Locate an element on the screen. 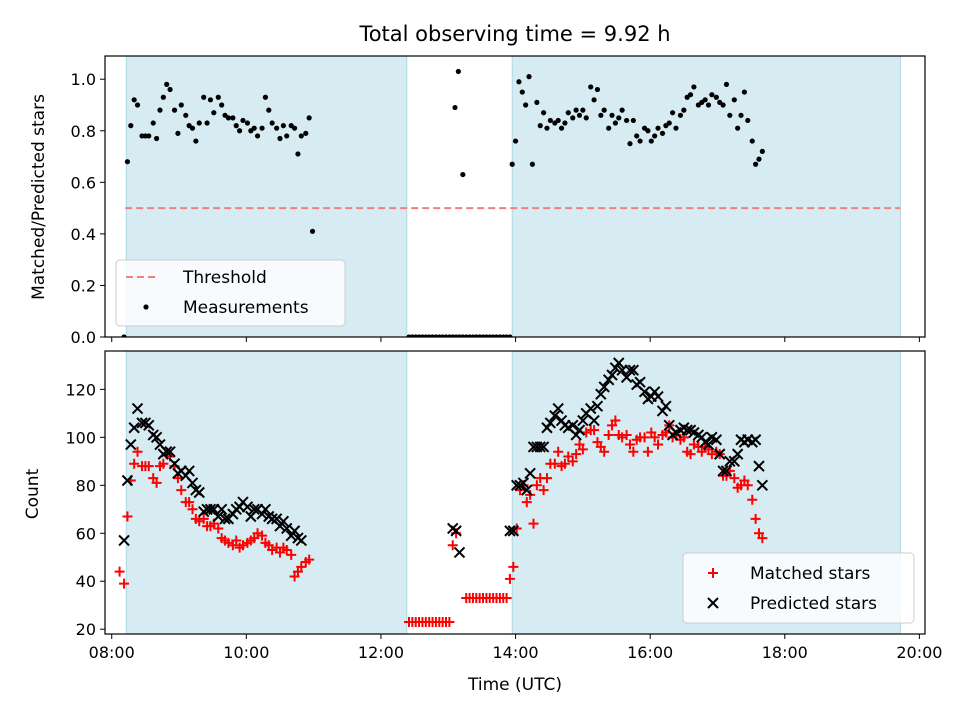 This screenshot has height=720, width=960. legend-matched-label: Matched stars is located at coordinates (810, 574).